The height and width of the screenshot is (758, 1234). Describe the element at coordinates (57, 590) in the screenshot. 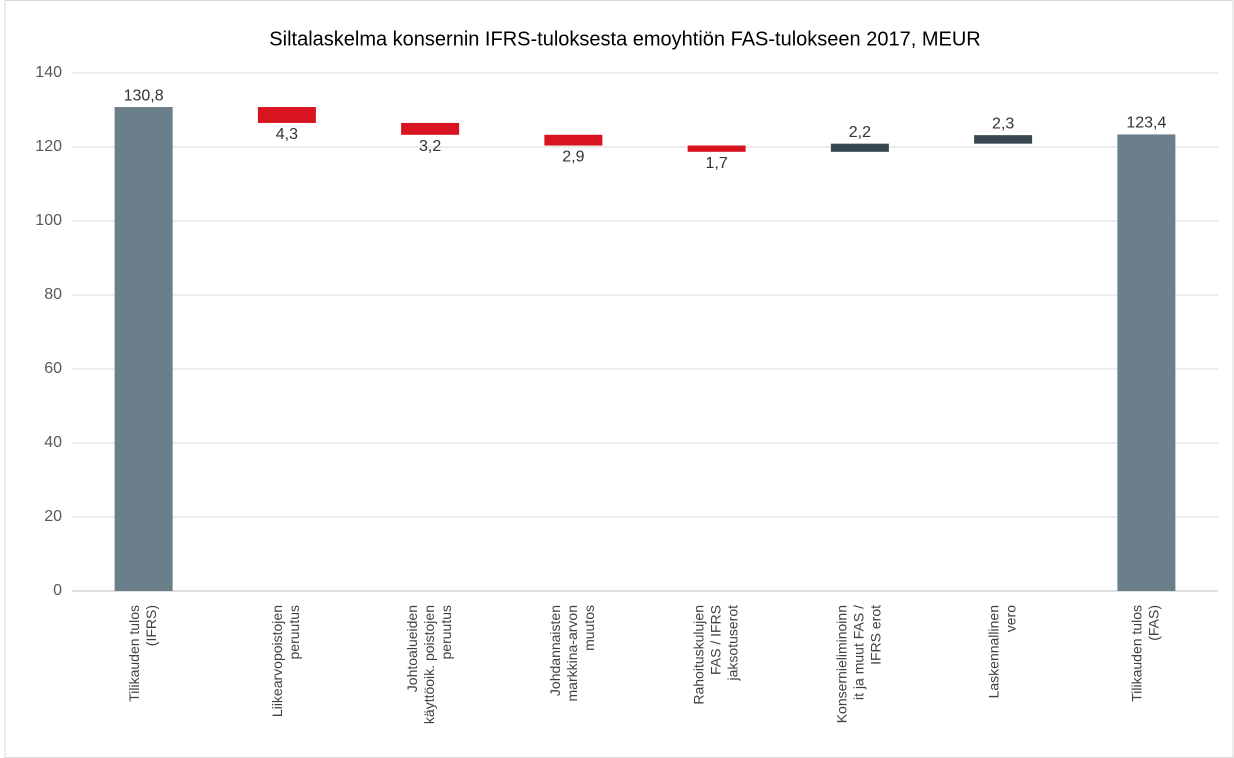

I see `y-tick-label: 0` at that location.